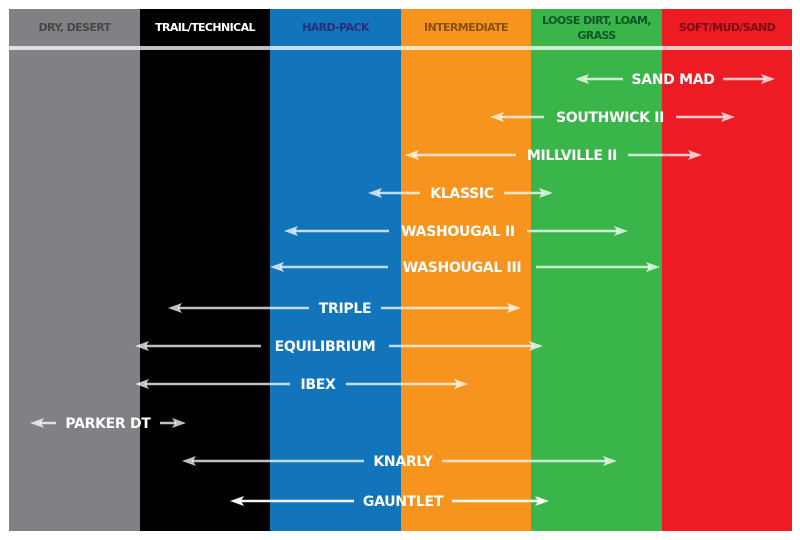 The height and width of the screenshot is (540, 800). I want to click on tire-label: KLASSIC, so click(462, 194).